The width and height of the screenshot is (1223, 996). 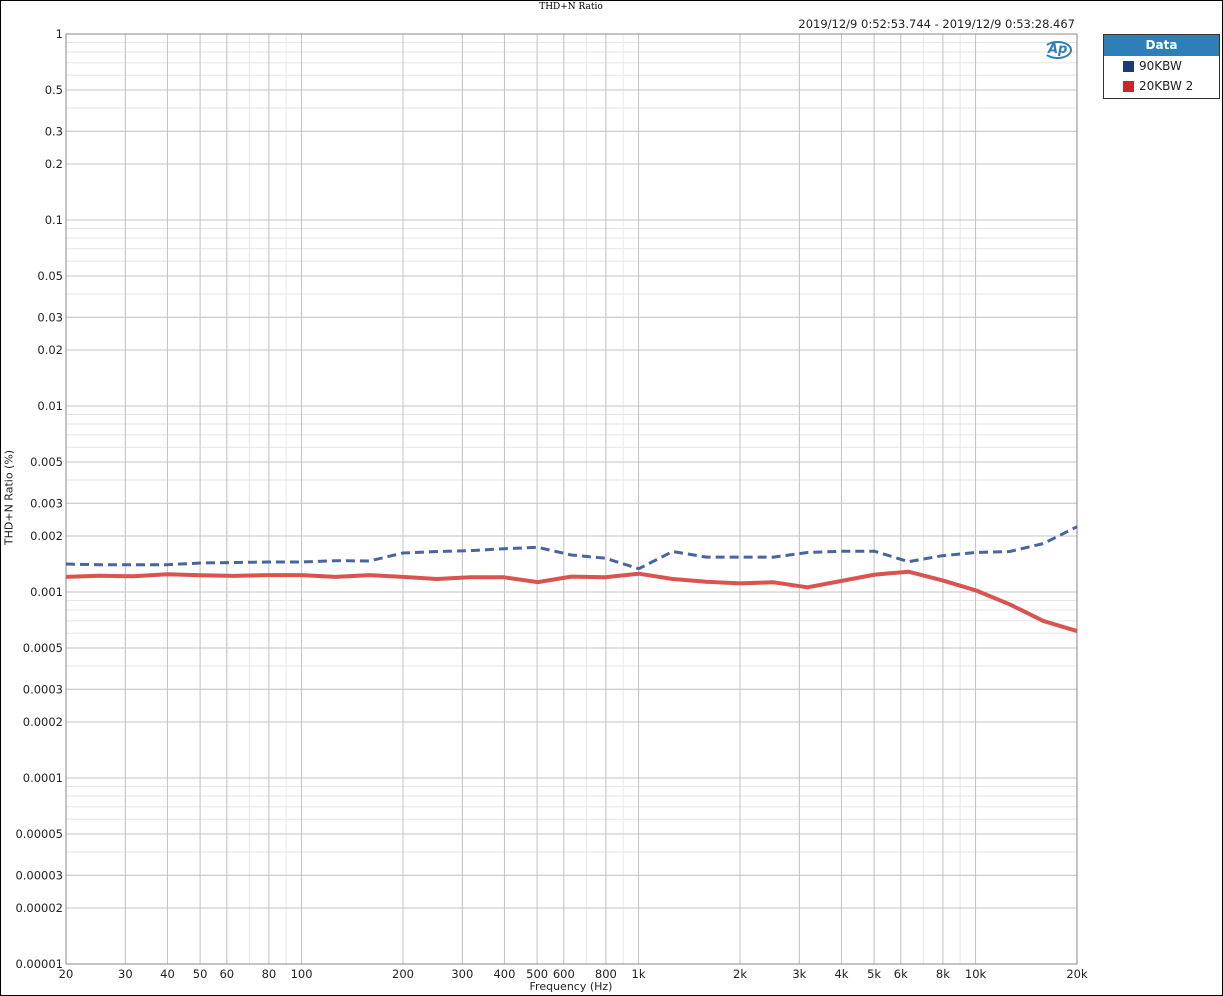 What do you see at coordinates (639, 974) in the screenshot?
I see `x-tick-label: 1k` at bounding box center [639, 974].